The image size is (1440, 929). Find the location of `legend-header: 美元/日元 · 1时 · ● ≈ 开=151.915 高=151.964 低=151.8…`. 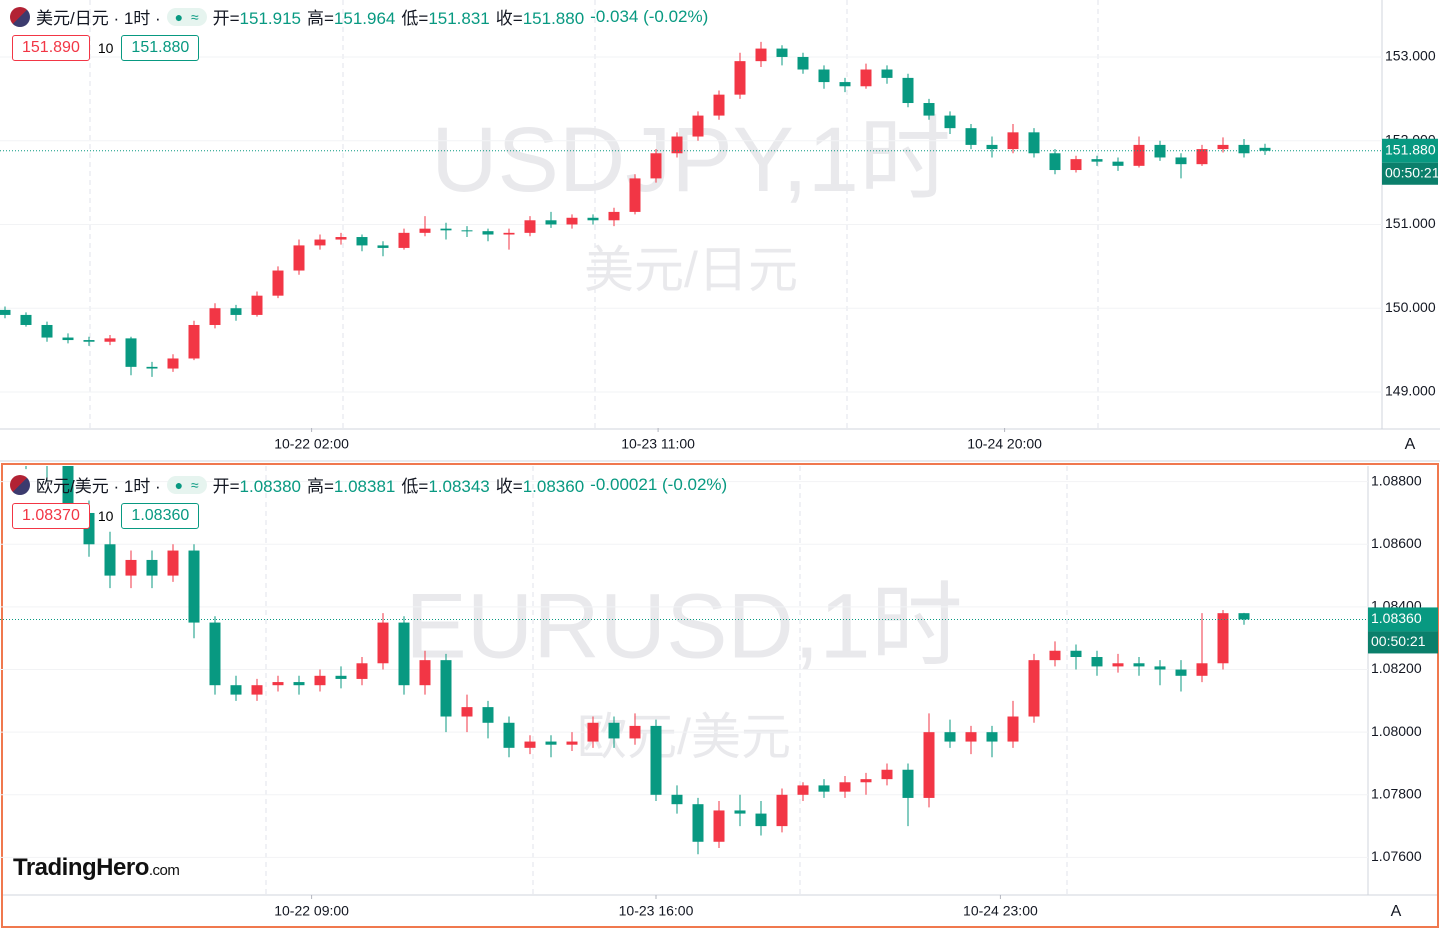

legend-header: 美元/日元 · 1时 · ● ≈ 开=151.915 高=151.964 低=151.8… is located at coordinates (359, 16).